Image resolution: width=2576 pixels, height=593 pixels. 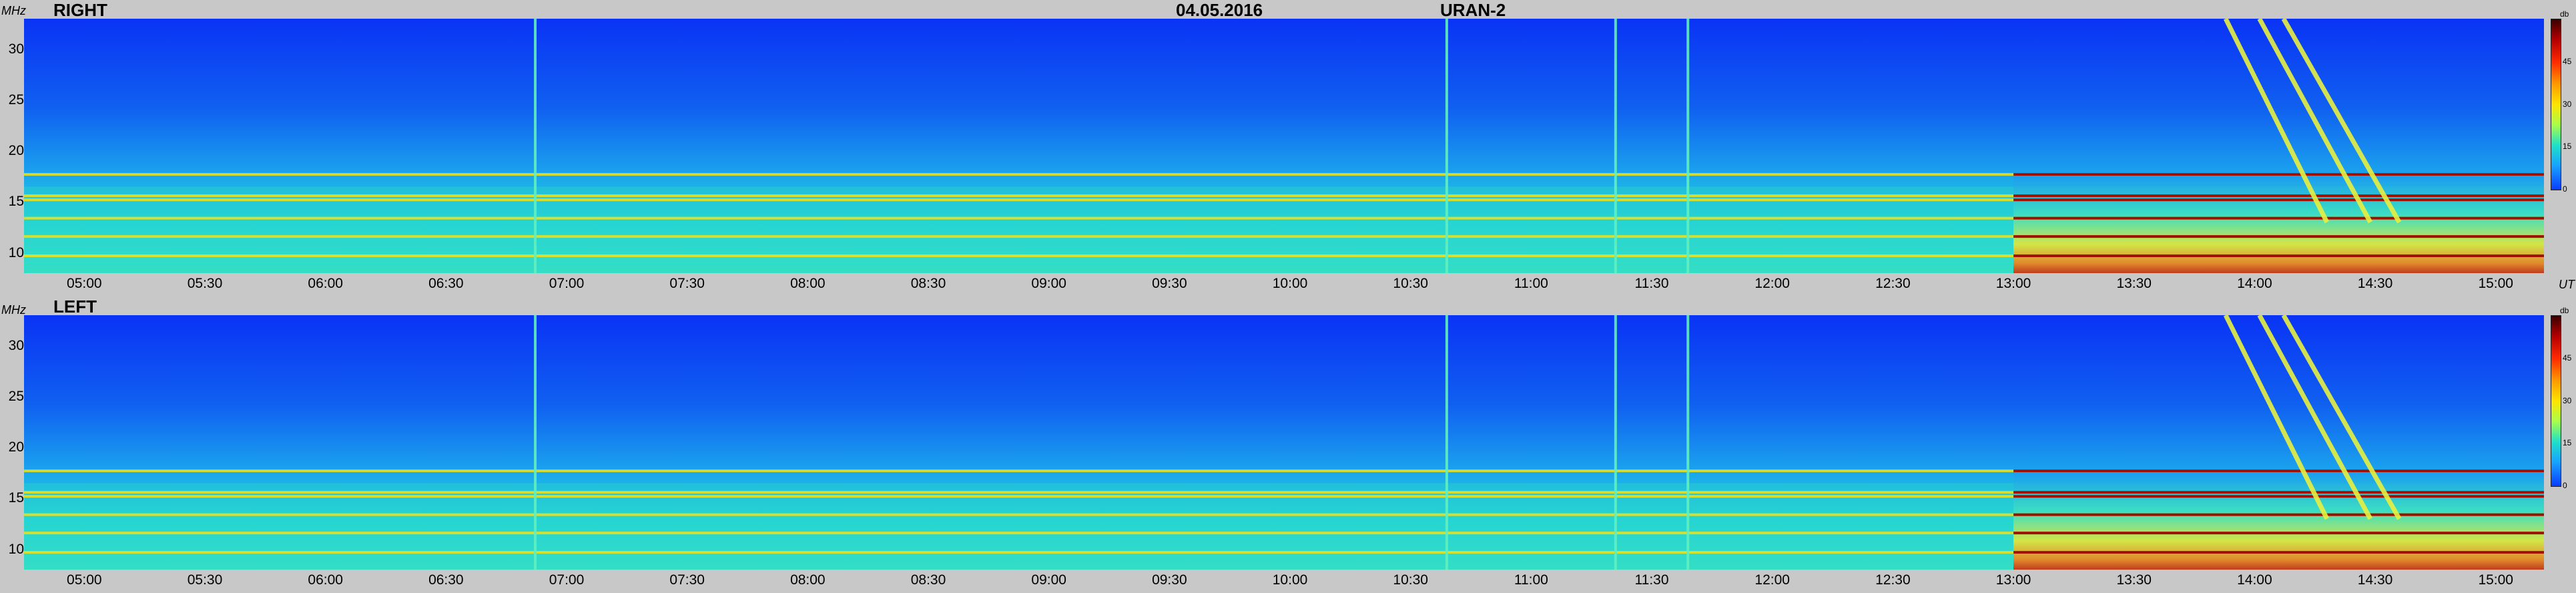 I want to click on x-tick-label: 12:00, so click(x=1772, y=580).